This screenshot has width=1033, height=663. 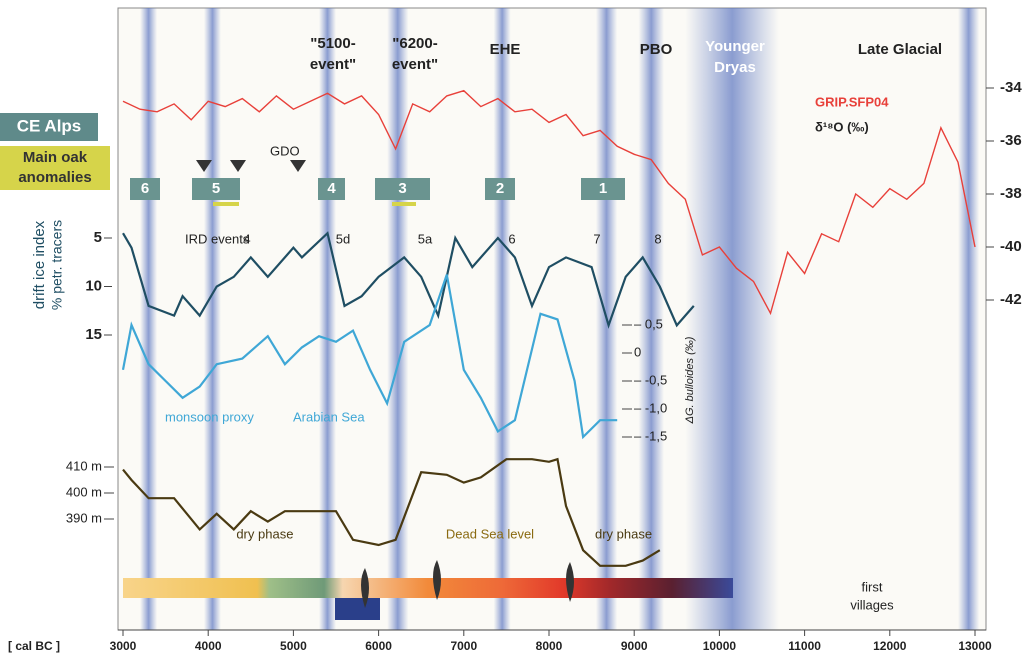 What do you see at coordinates (332, 43) in the screenshot?
I see `period-label: "5100-` at bounding box center [332, 43].